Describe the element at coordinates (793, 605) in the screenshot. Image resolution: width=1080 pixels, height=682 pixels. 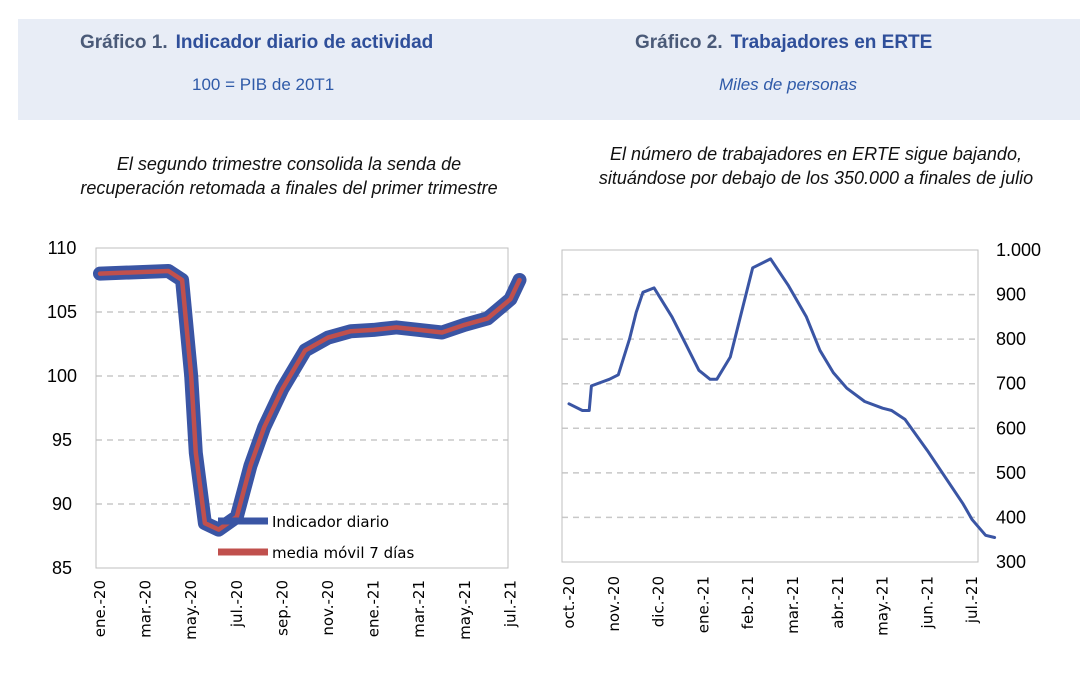
I see `chart2-x-tick: mar.-21` at that location.